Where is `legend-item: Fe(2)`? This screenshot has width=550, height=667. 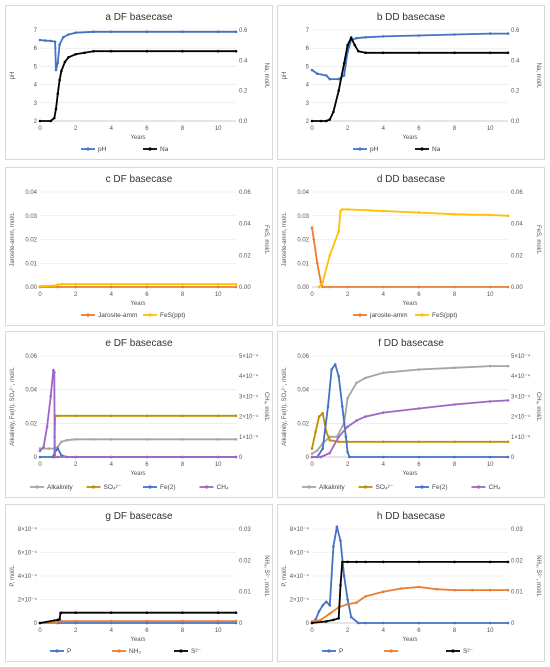
legend-item: Fe(2) is located at coordinates (159, 487).